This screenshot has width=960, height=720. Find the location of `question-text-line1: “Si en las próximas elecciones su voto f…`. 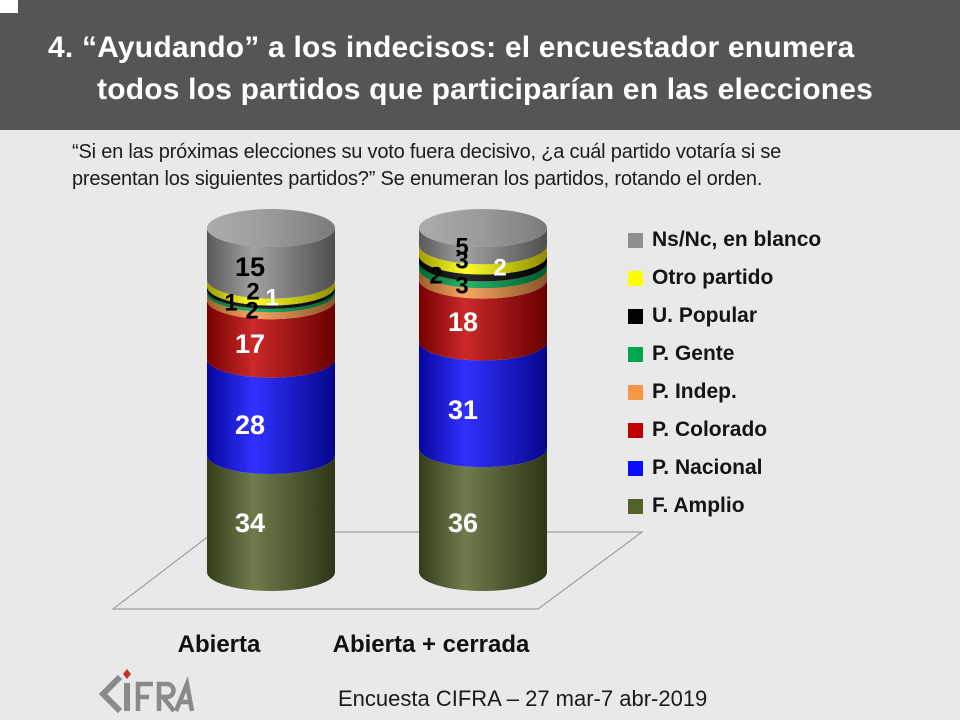

question-text-line1: “Si en las próximas elecciones su voto f… is located at coordinates (427, 152).